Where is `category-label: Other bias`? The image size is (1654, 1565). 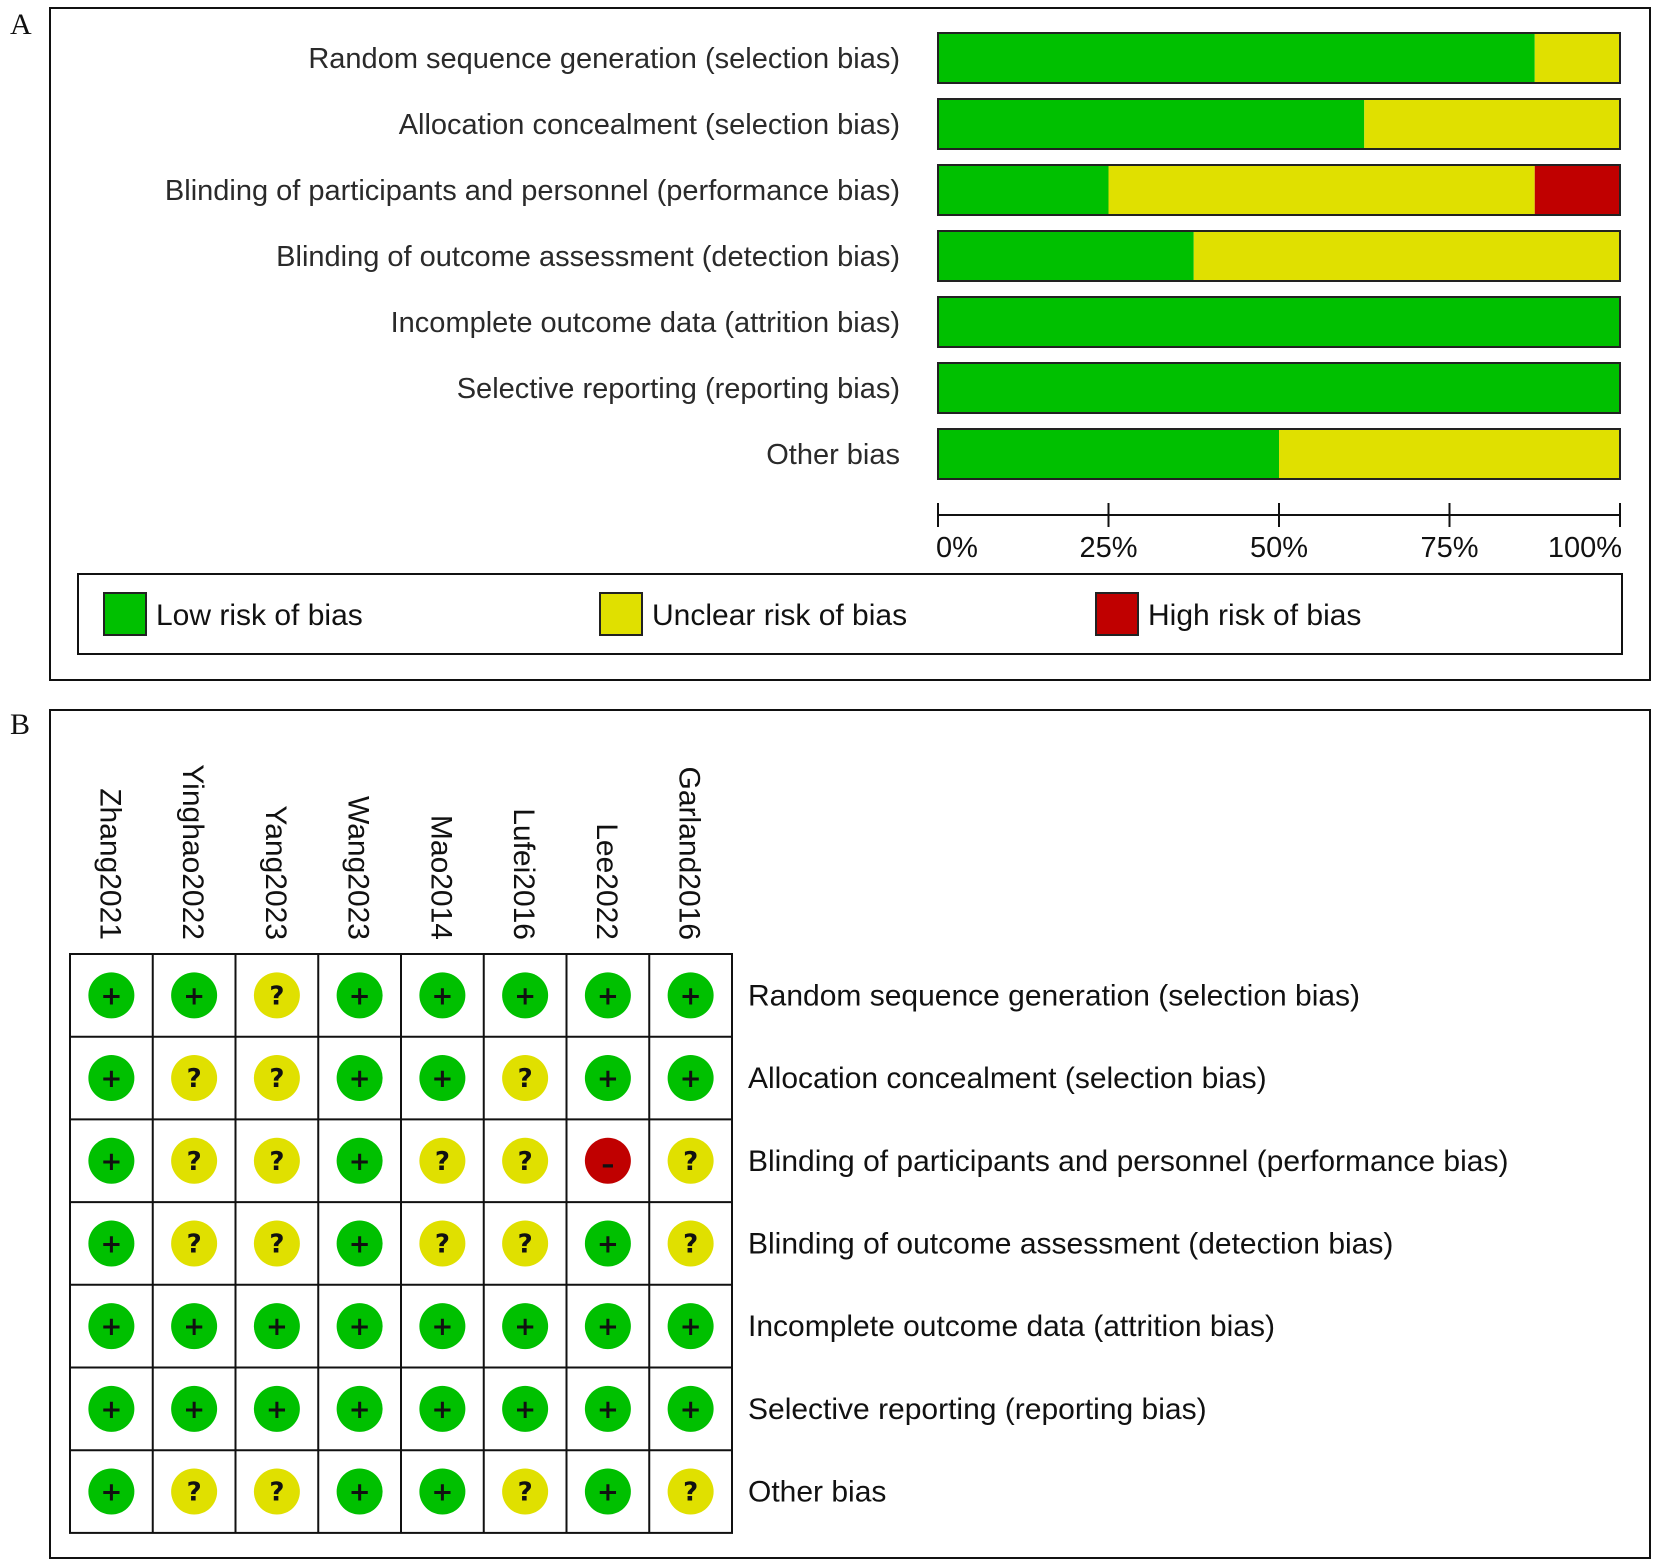 category-label: Other bias is located at coordinates (833, 455).